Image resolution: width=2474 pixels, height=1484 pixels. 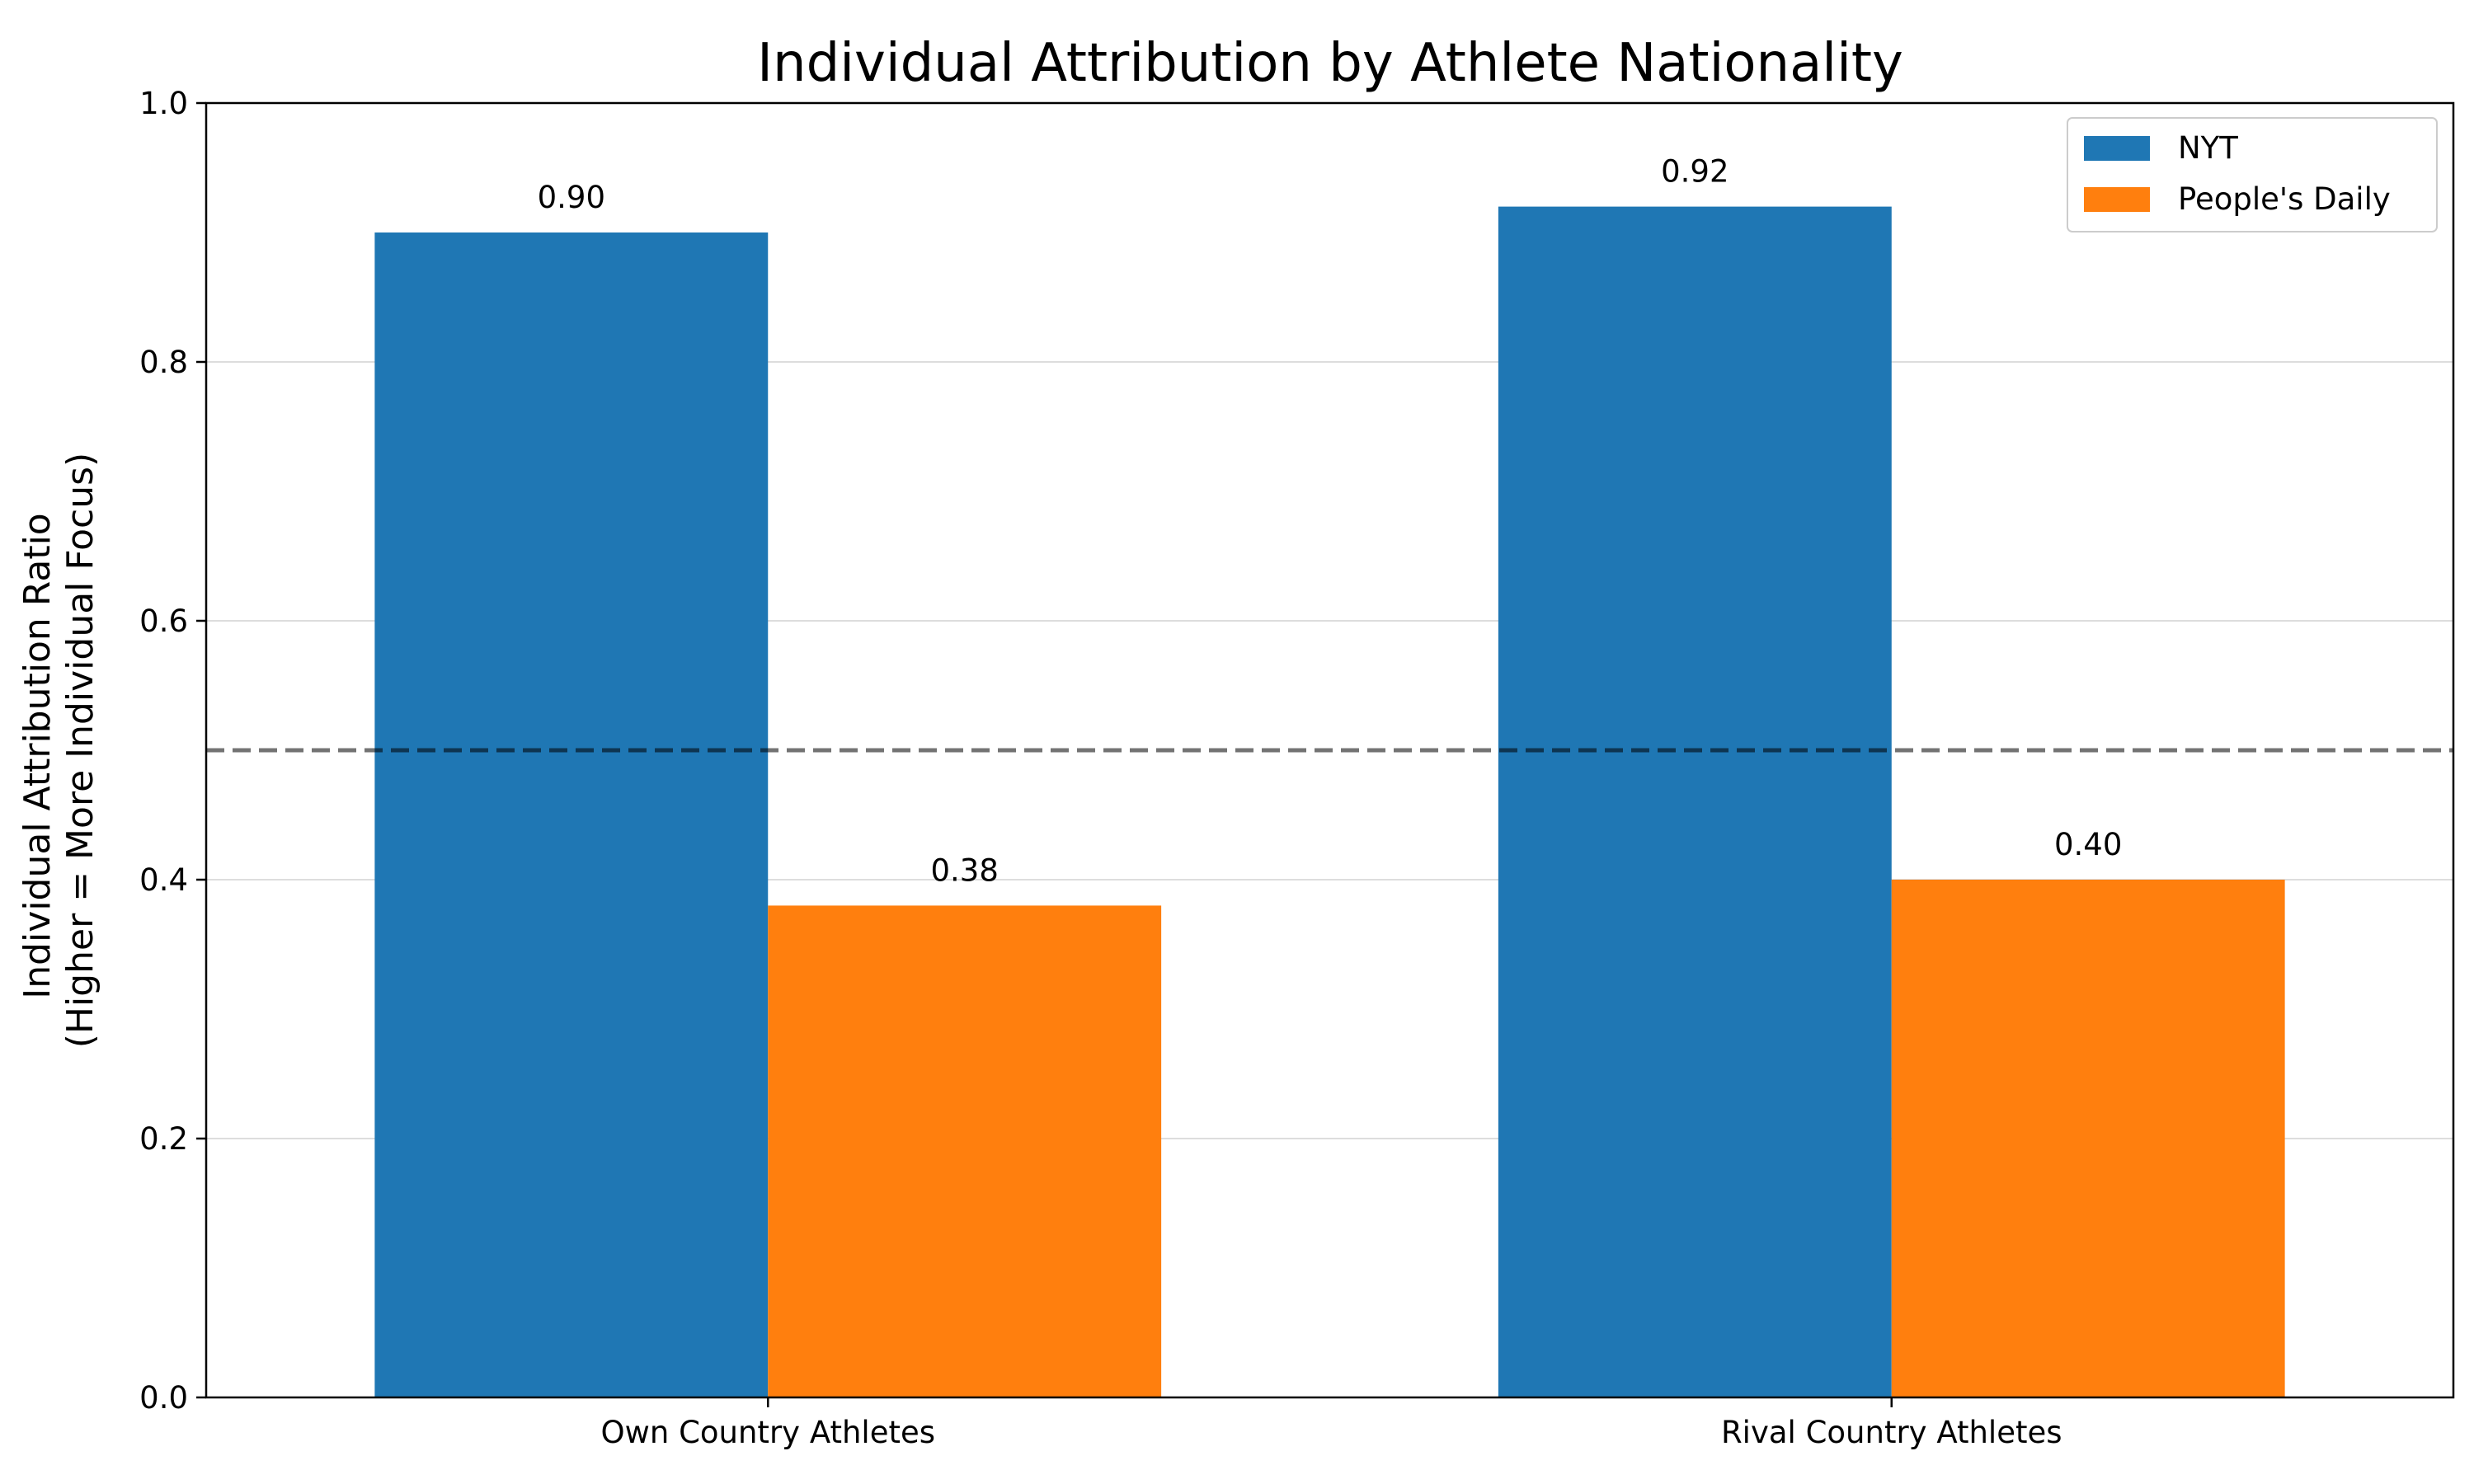 I want to click on y-tick-label: 0.4, so click(x=163, y=880).